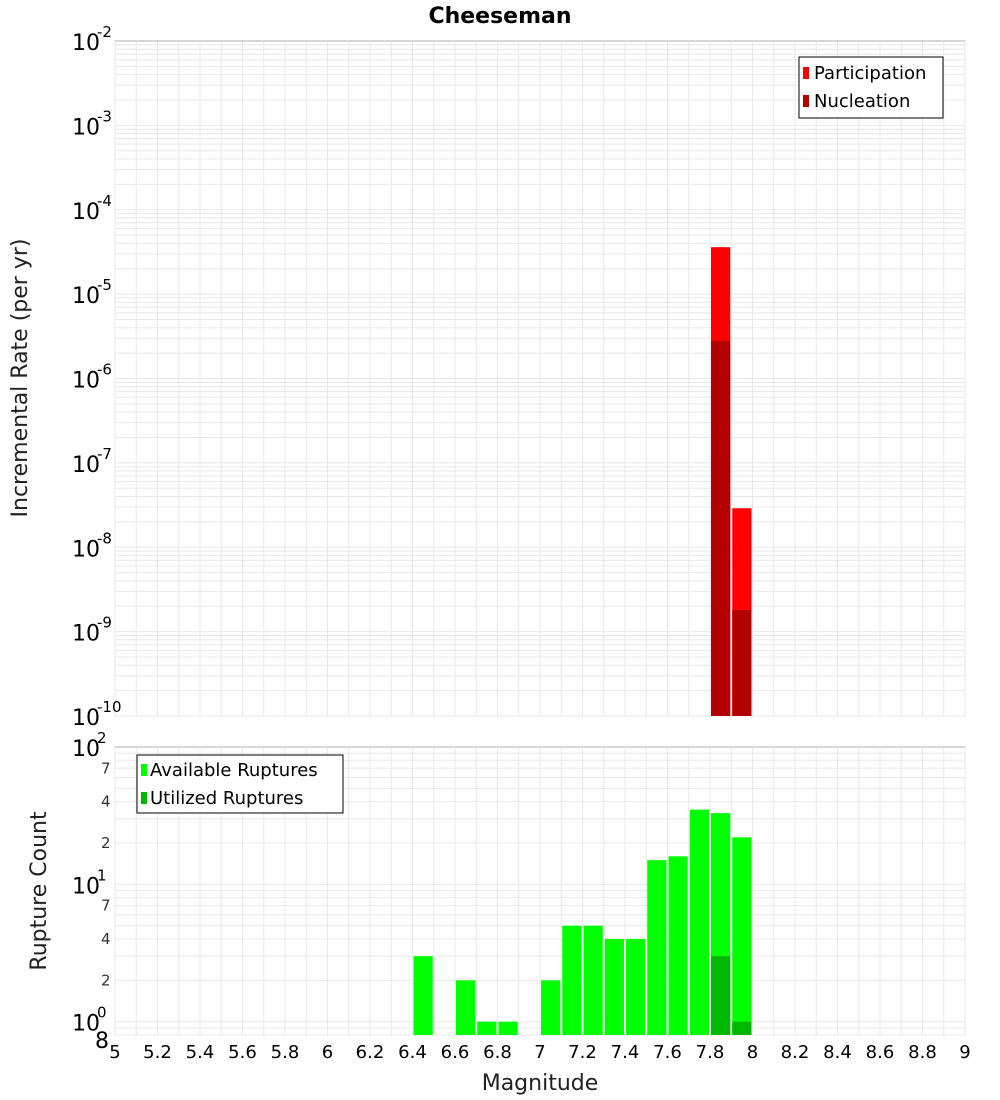  Describe the element at coordinates (964, 1052) in the screenshot. I see `x-tick-label: 9` at that location.